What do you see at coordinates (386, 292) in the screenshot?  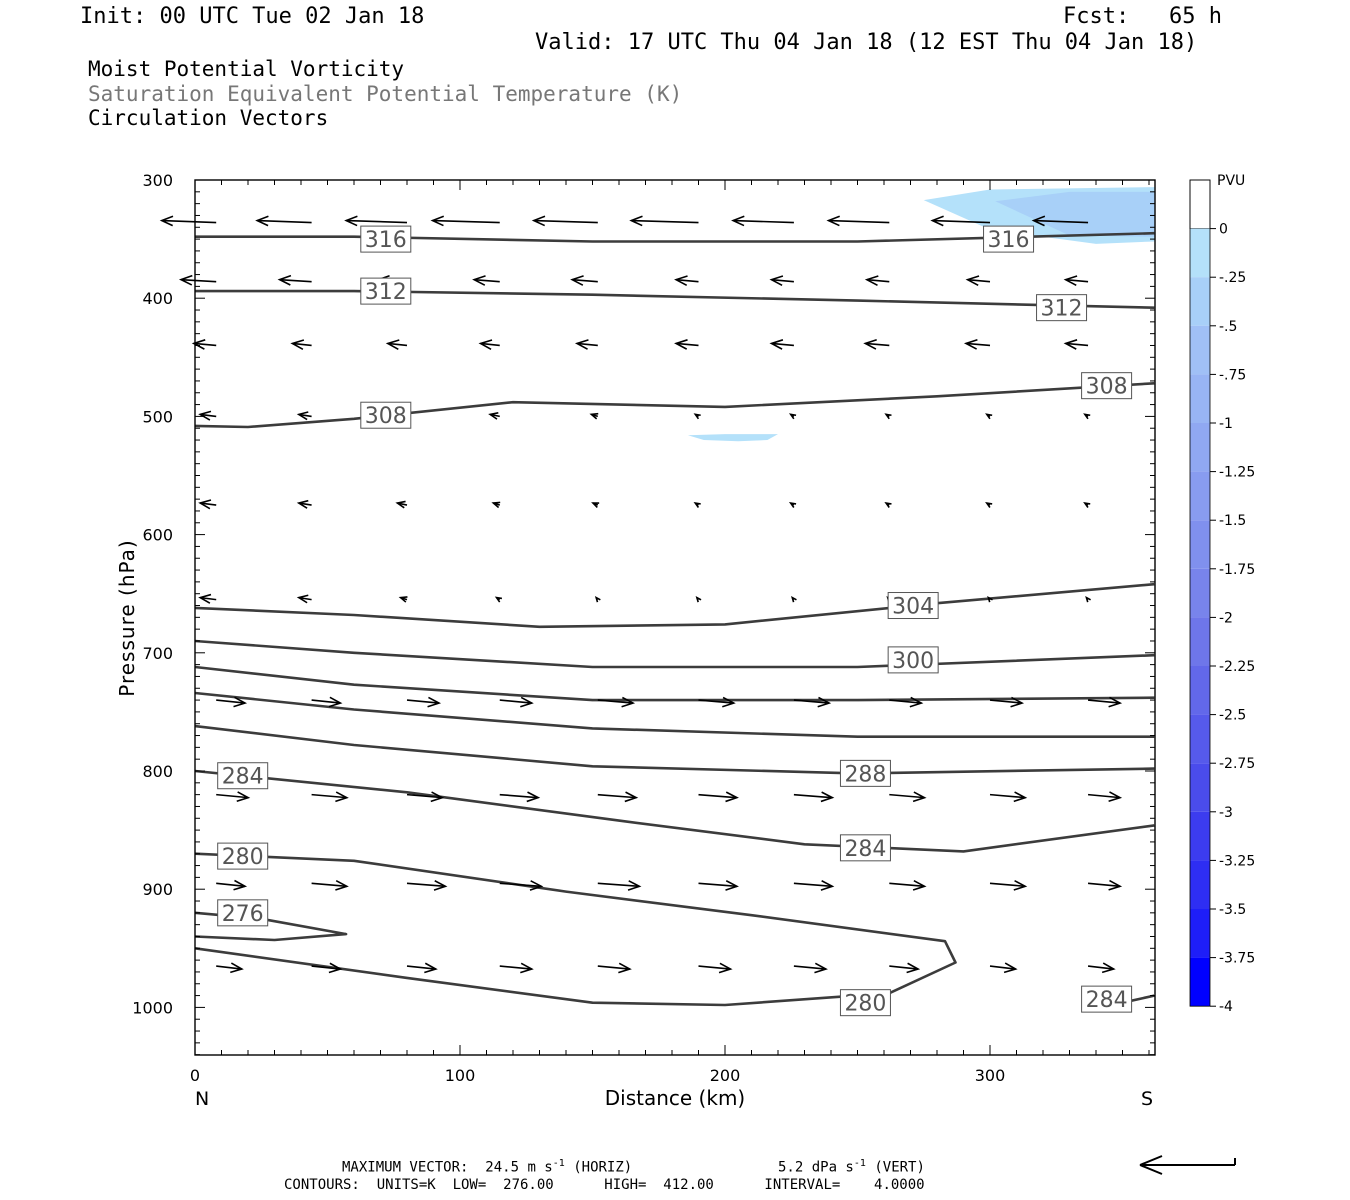 I see `contour-label-text: 312` at bounding box center [386, 292].